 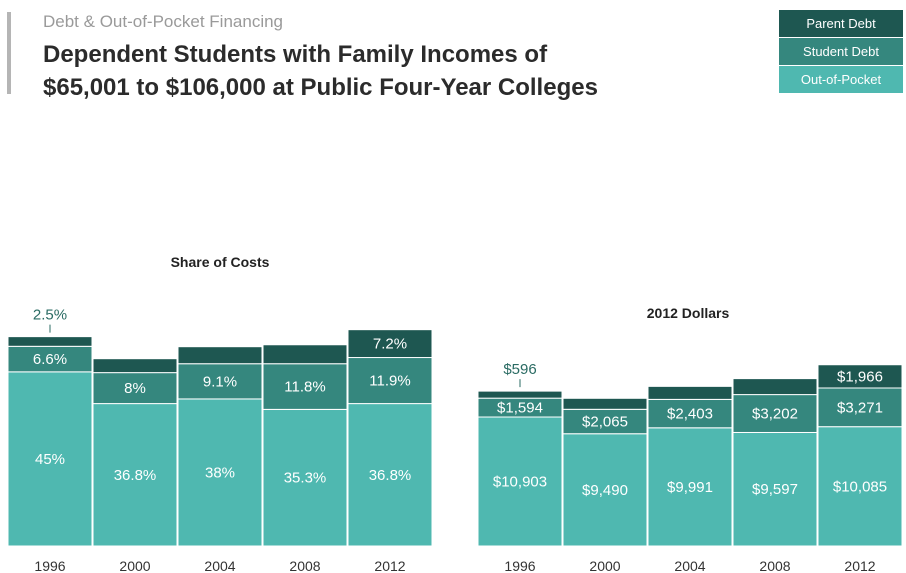 I want to click on data-label: $10,903, so click(x=520, y=482).